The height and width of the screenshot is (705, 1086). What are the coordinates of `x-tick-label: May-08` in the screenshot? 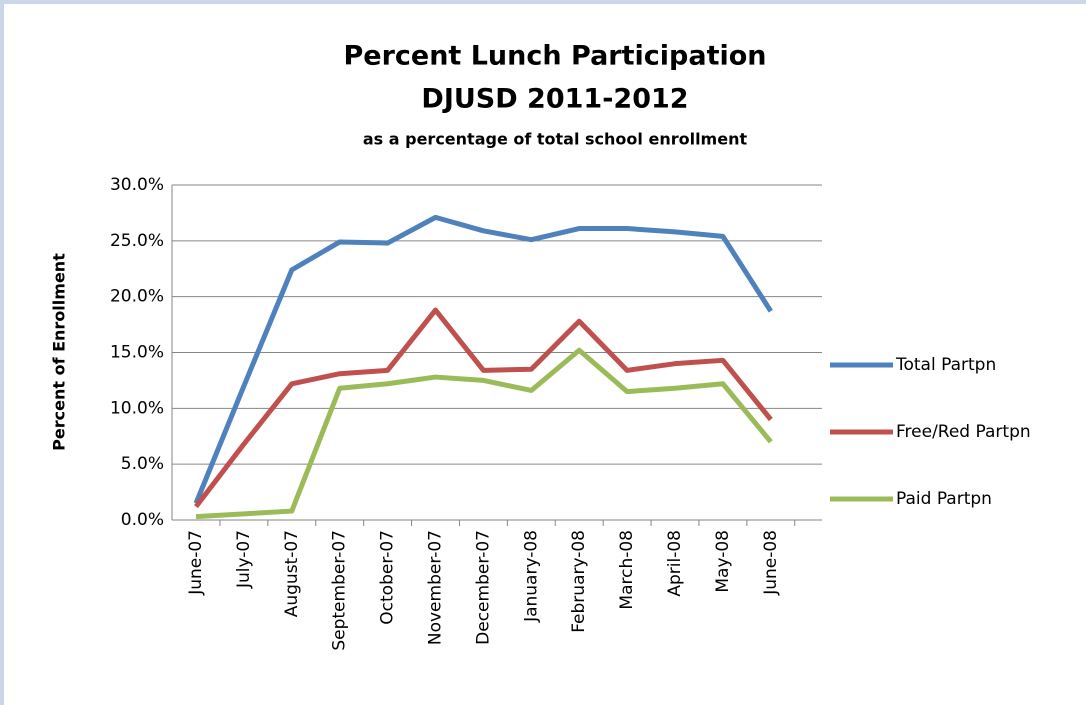 It's located at (723, 561).